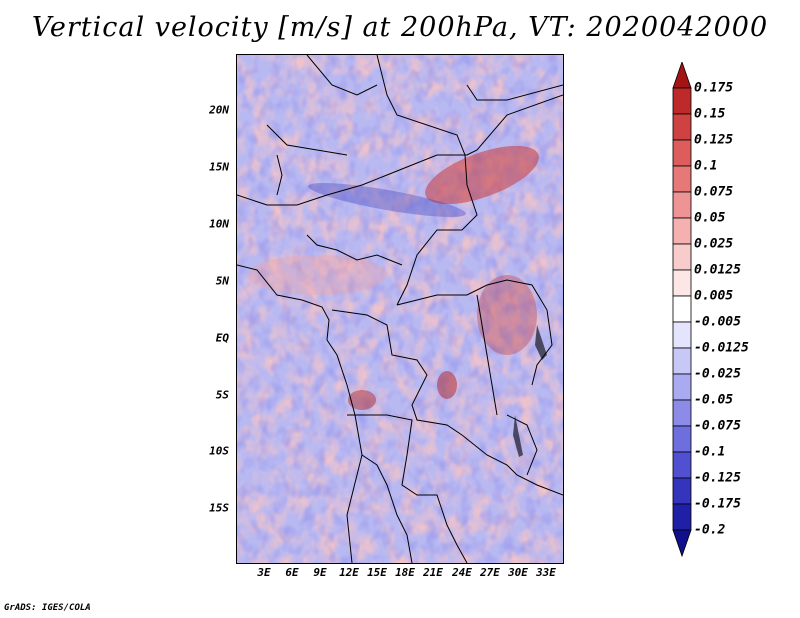  Describe the element at coordinates (717, 270) in the screenshot. I see `colorbar-label-7: 0.0125` at that location.